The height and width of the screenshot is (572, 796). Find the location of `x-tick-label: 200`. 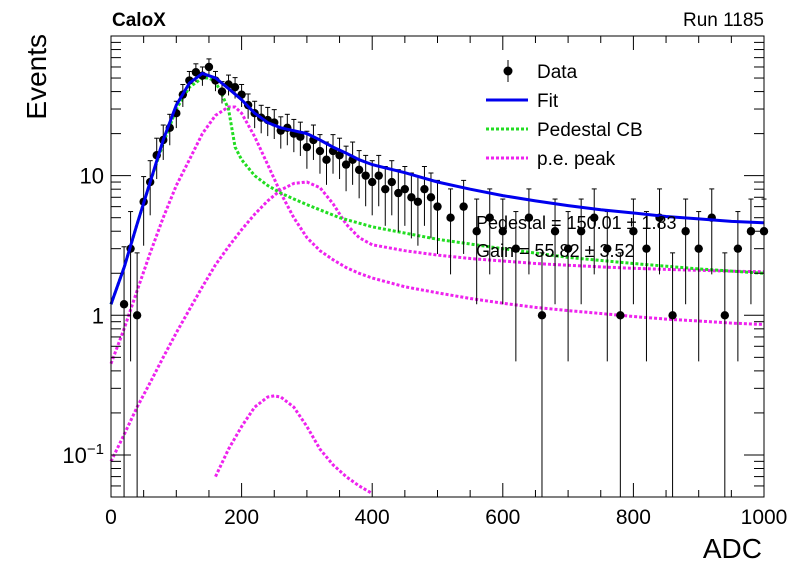

x-tick-label: 200 is located at coordinates (241, 517).